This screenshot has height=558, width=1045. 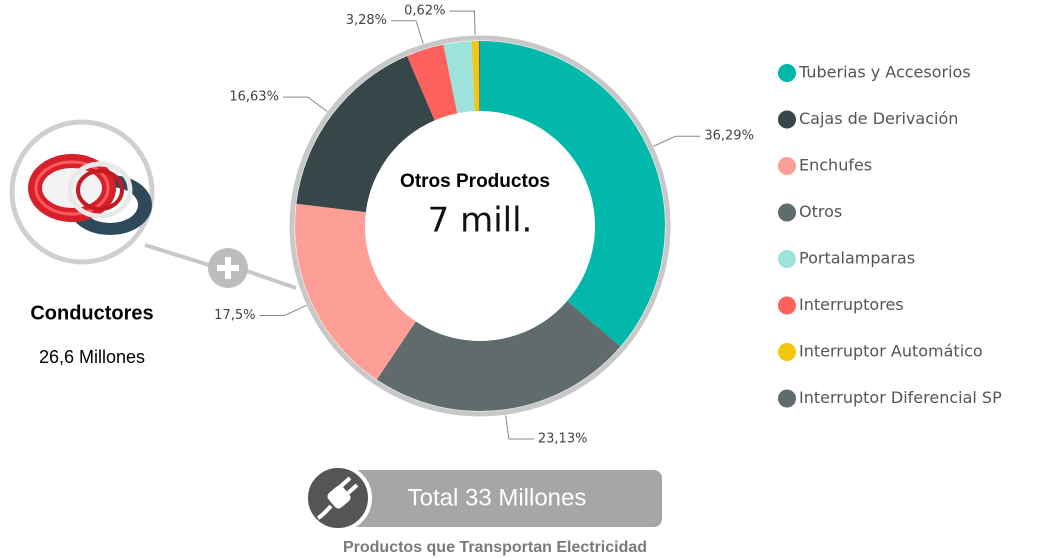 What do you see at coordinates (475, 181) in the screenshot?
I see `center-title: Otros Productos` at bounding box center [475, 181].